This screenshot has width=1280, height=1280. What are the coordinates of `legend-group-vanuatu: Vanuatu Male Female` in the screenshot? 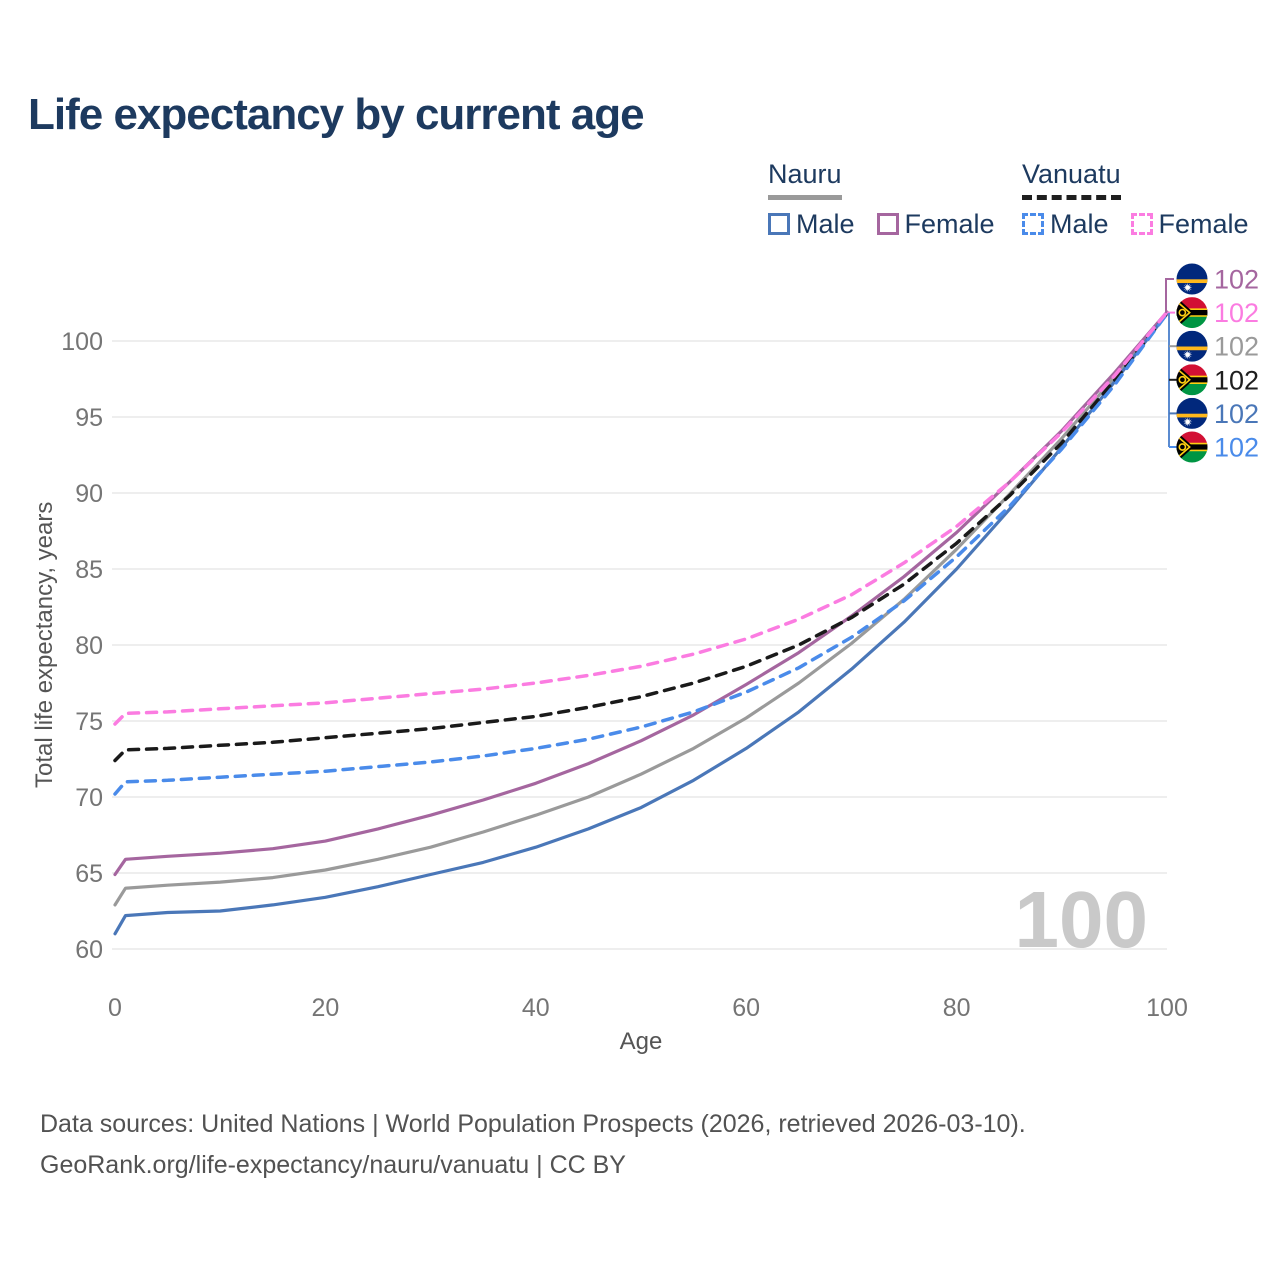 It's located at (1135, 199).